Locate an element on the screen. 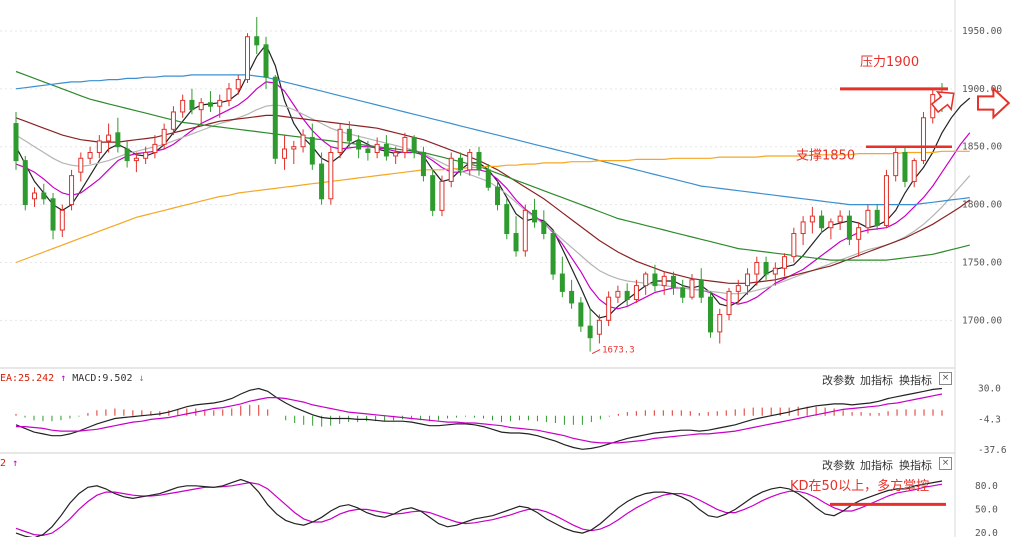 The width and height of the screenshot is (1024, 541). support-label: 支撑1850 is located at coordinates (825, 156).